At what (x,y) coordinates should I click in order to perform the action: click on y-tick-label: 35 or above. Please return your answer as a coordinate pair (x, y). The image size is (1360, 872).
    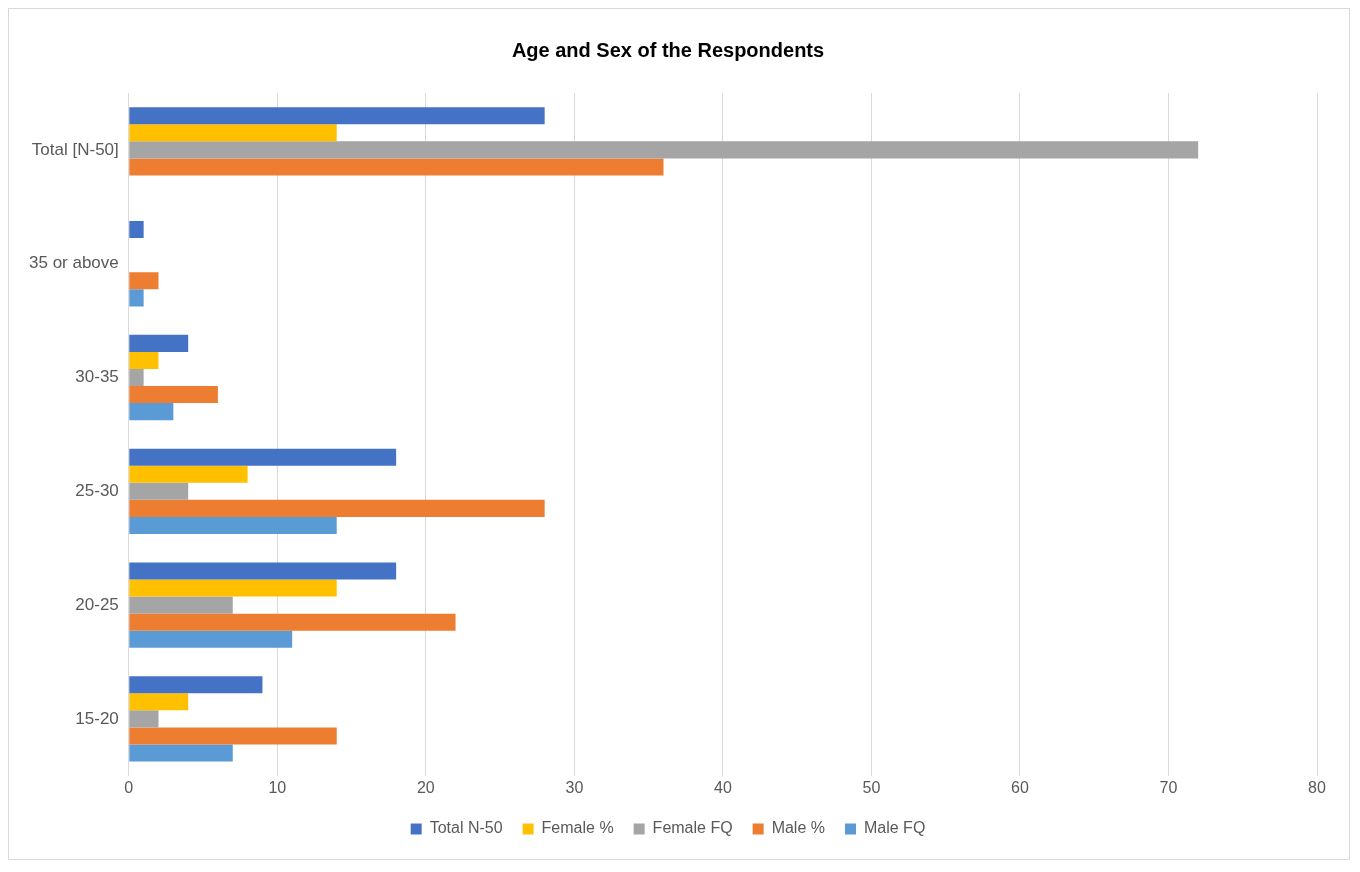
    Looking at the image, I should click on (73, 263).